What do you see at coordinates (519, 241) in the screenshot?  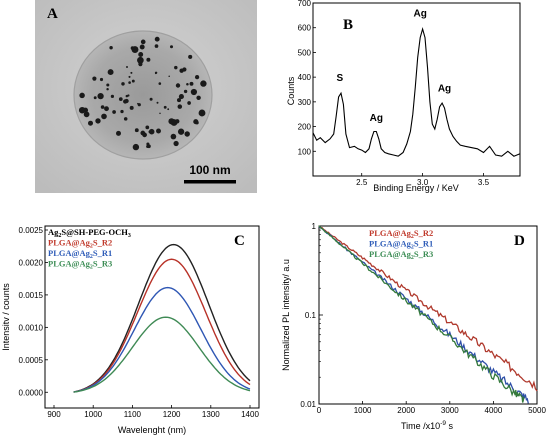 I see `panel-d-letter: D` at bounding box center [519, 241].